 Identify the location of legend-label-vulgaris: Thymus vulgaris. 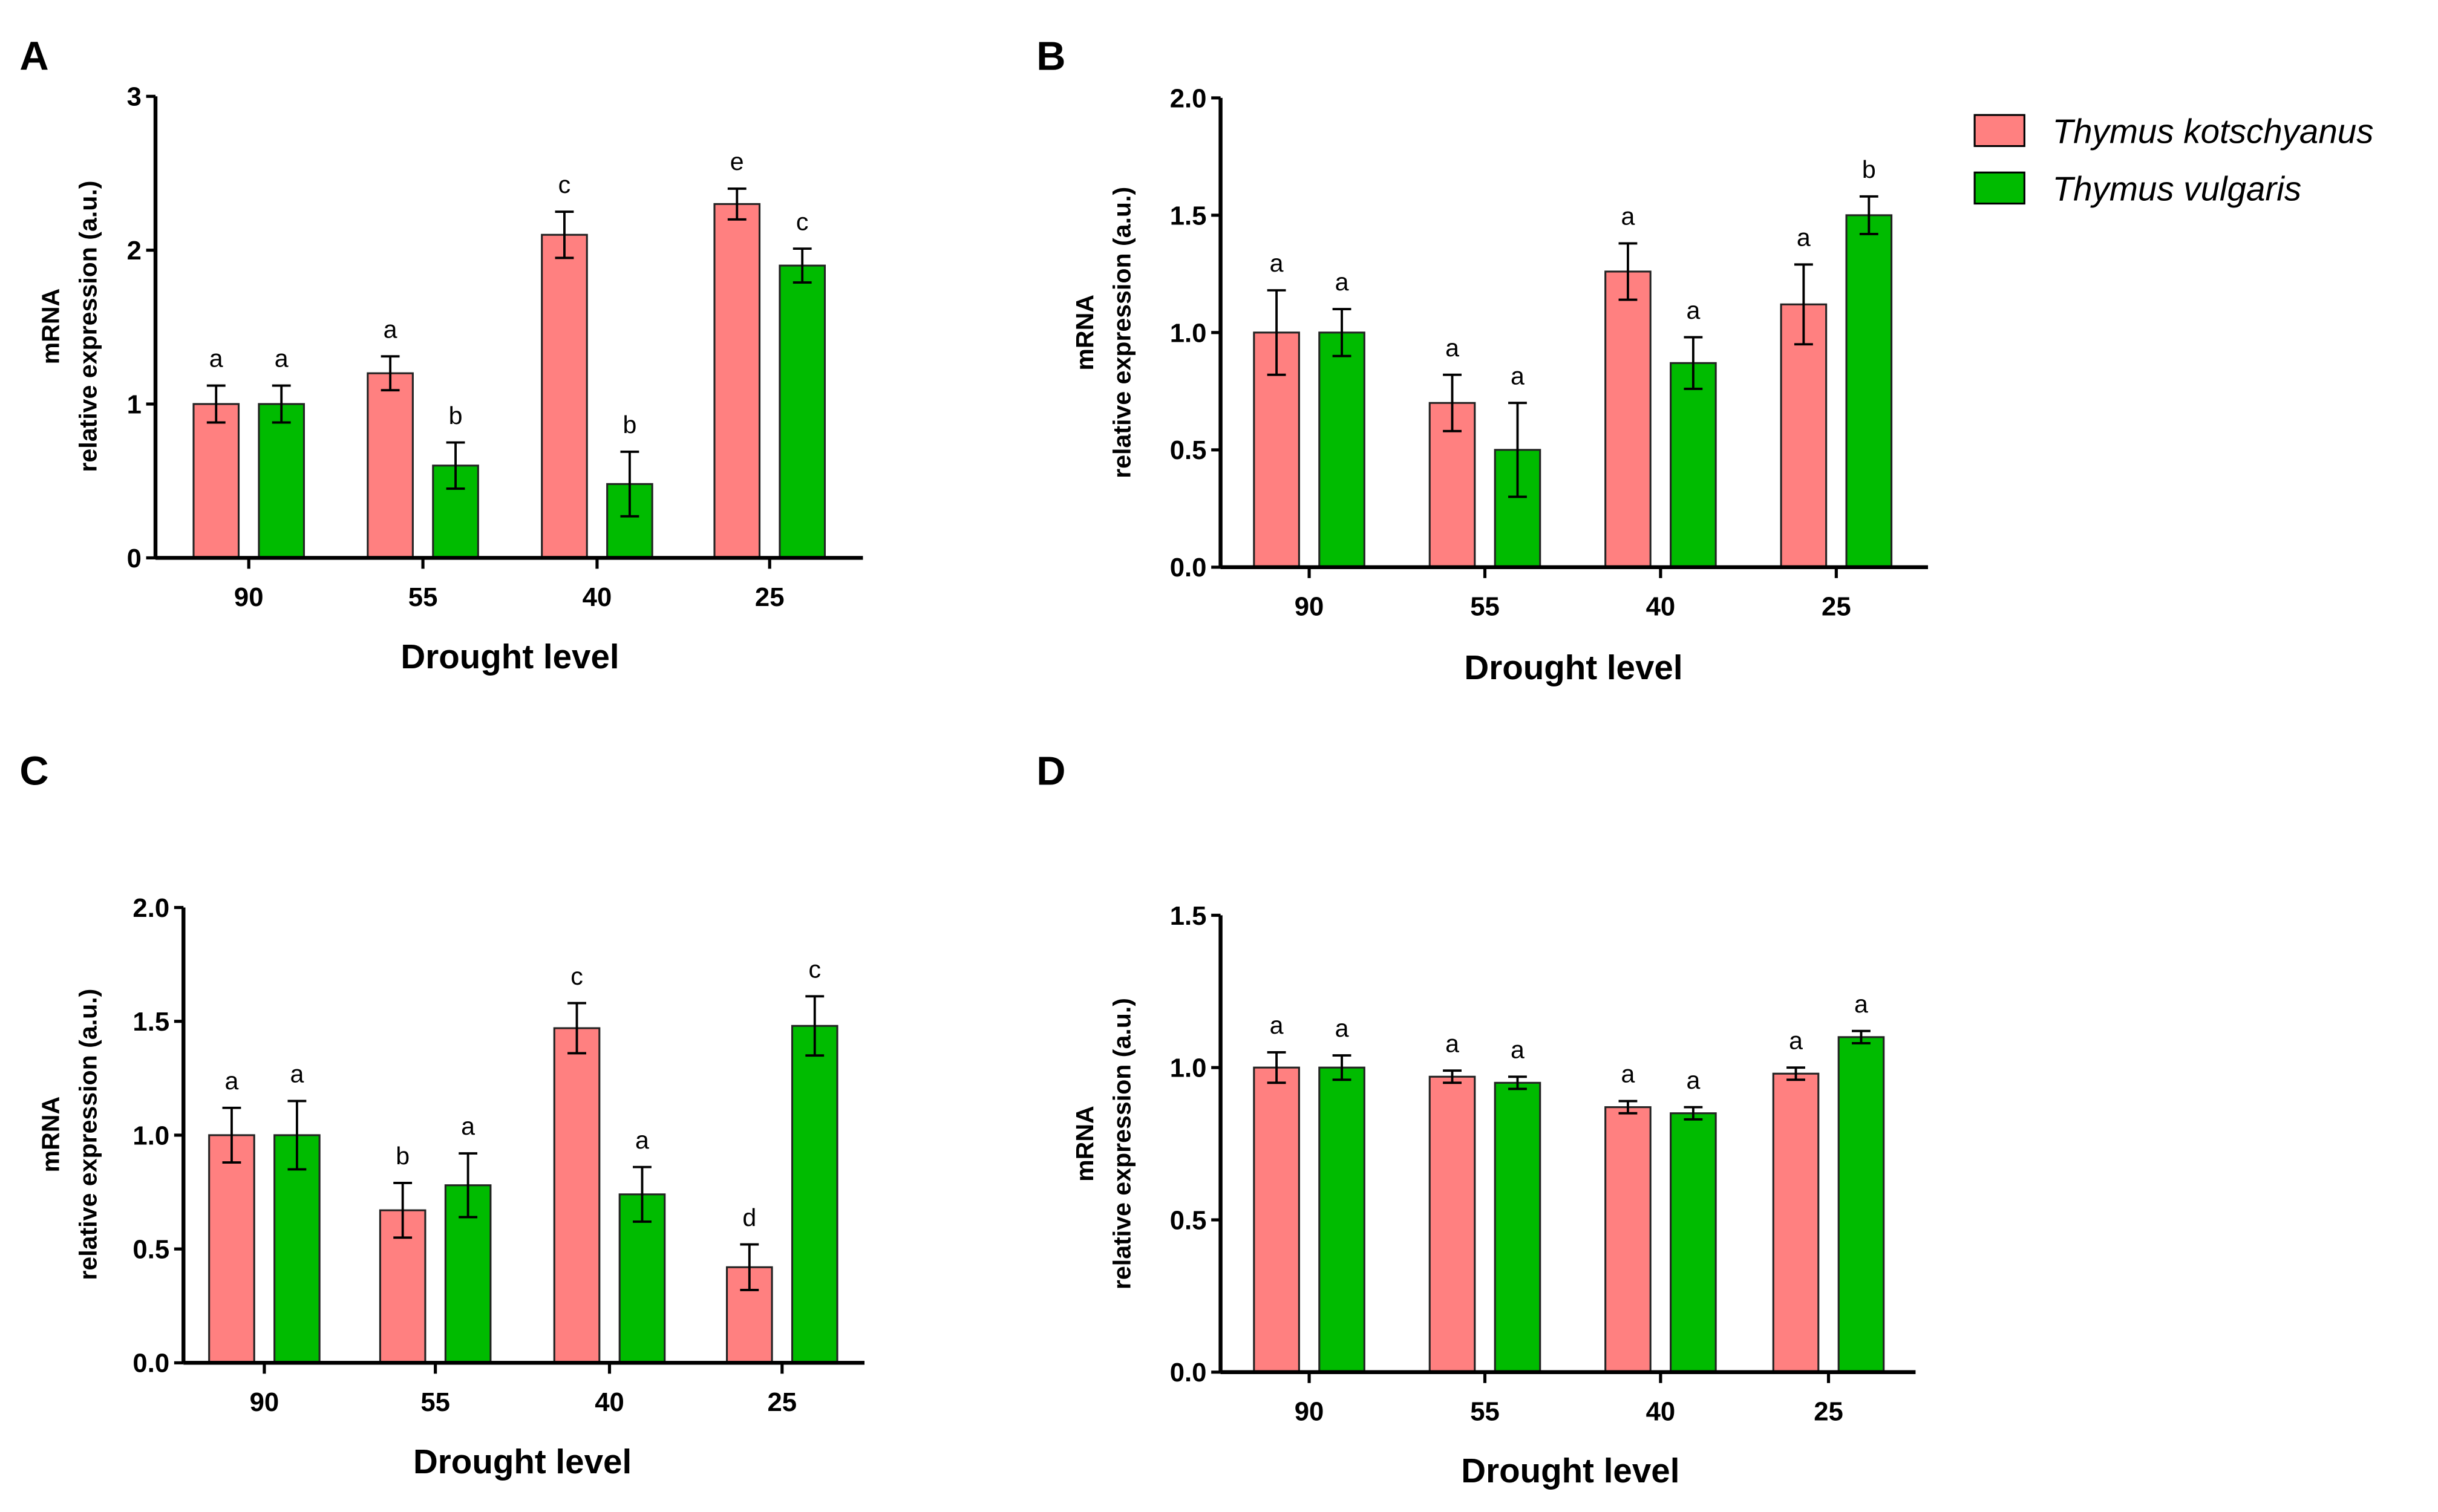
(2177, 188).